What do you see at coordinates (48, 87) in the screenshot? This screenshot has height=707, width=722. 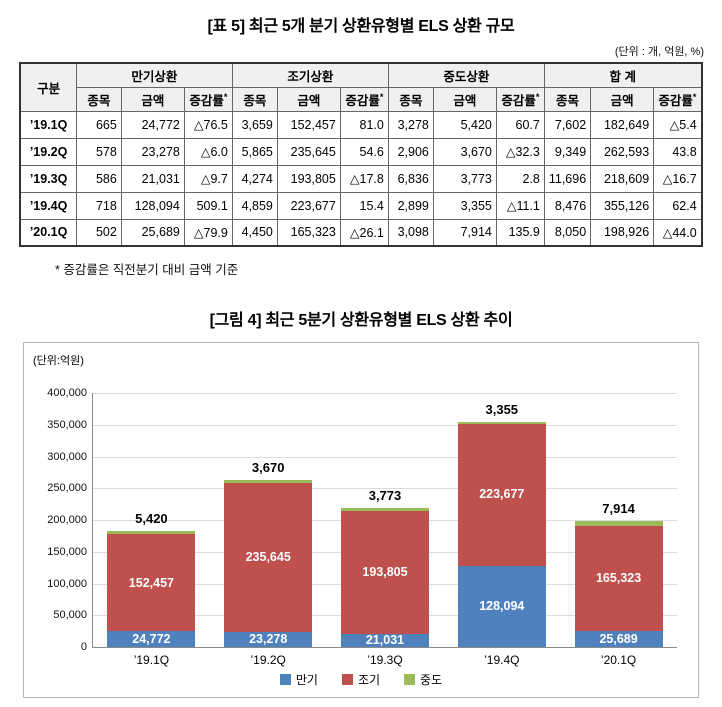 I see `col-header-category: 구분` at bounding box center [48, 87].